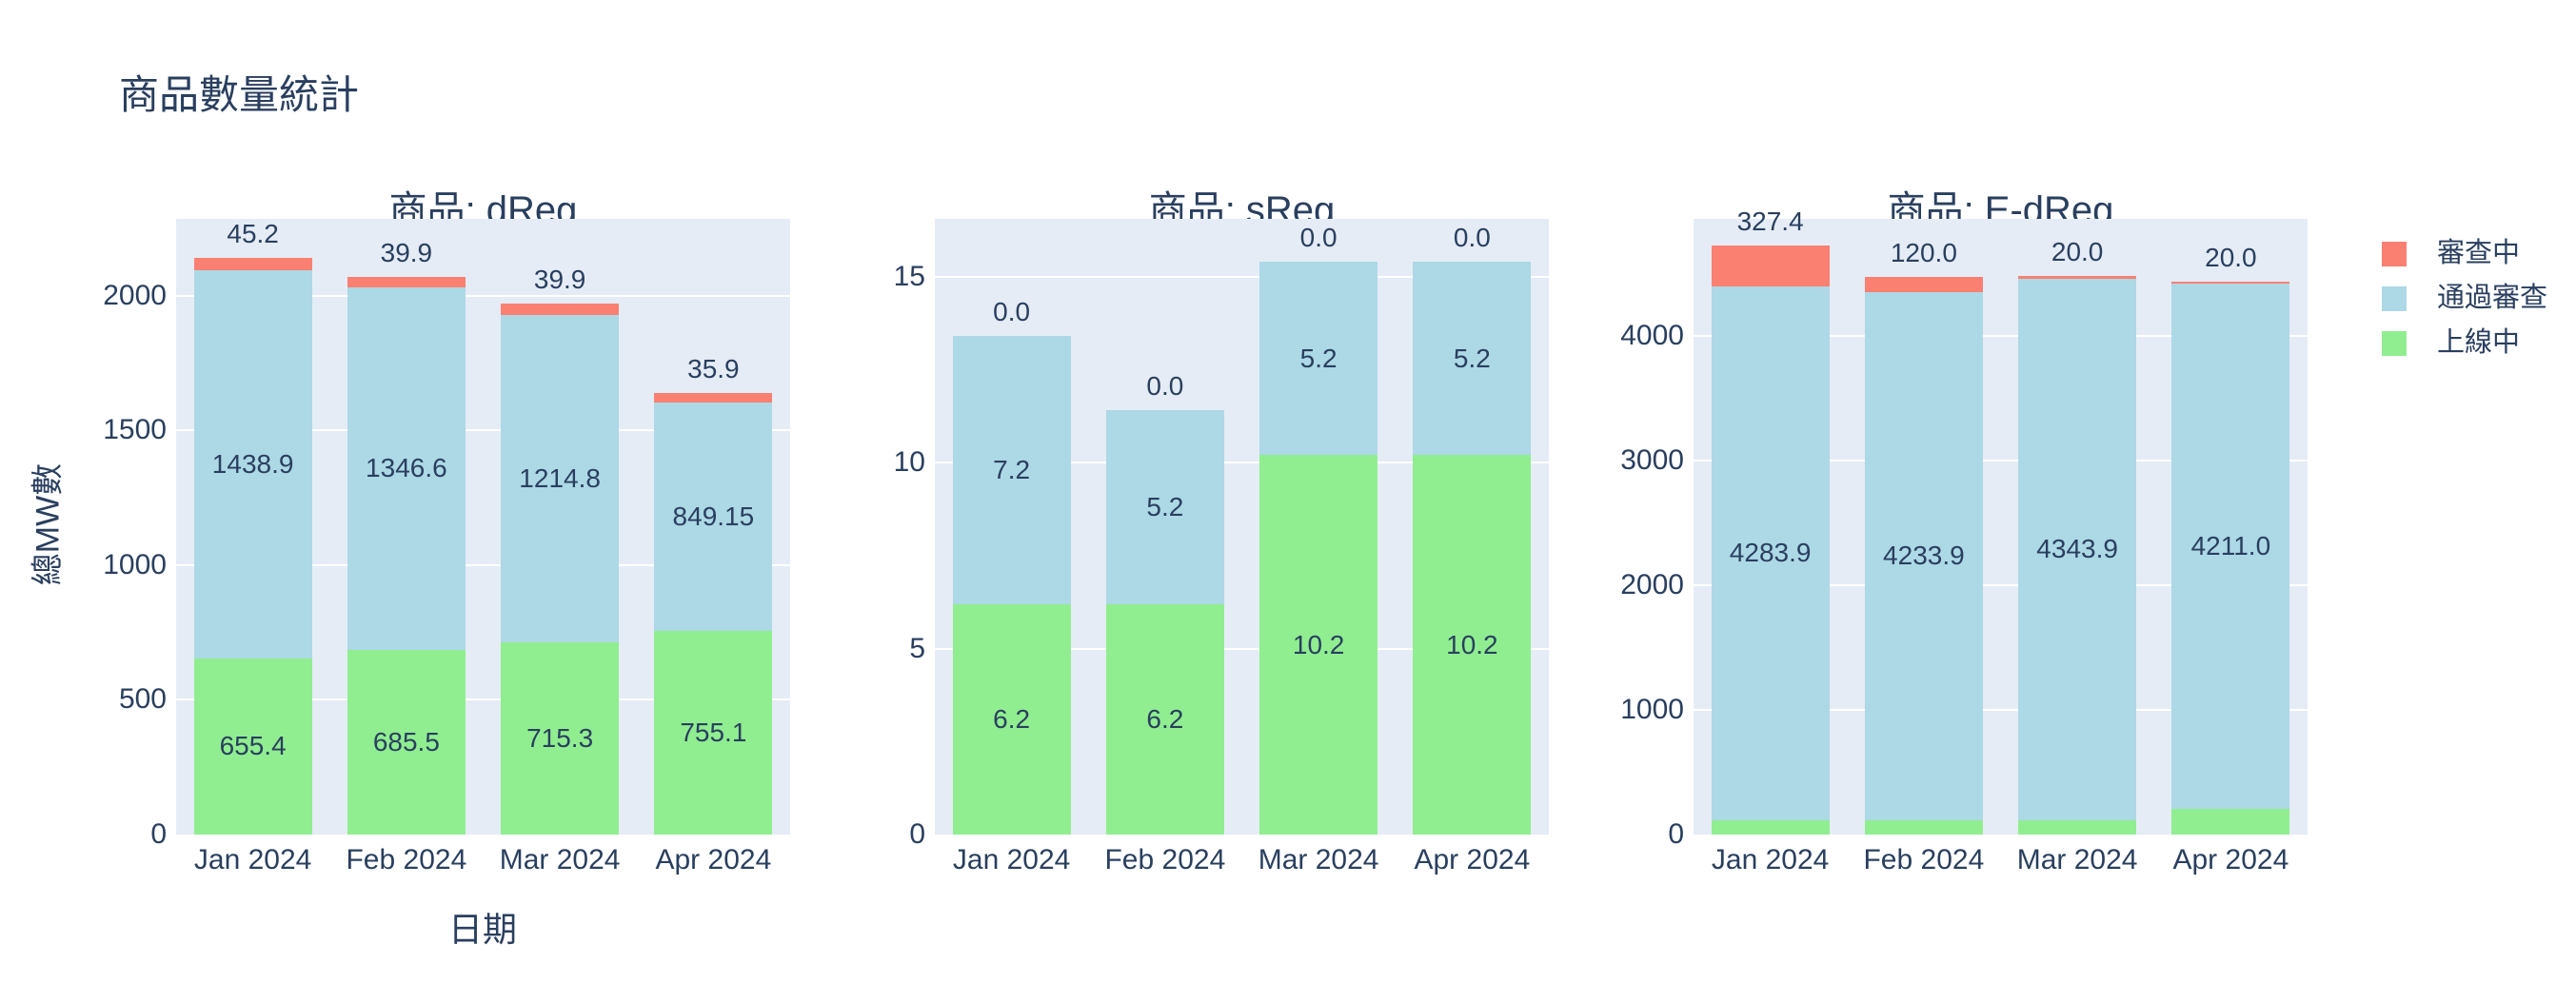 The width and height of the screenshot is (2576, 1003). I want to click on legend-item-approved: 通過審查, so click(2464, 299).